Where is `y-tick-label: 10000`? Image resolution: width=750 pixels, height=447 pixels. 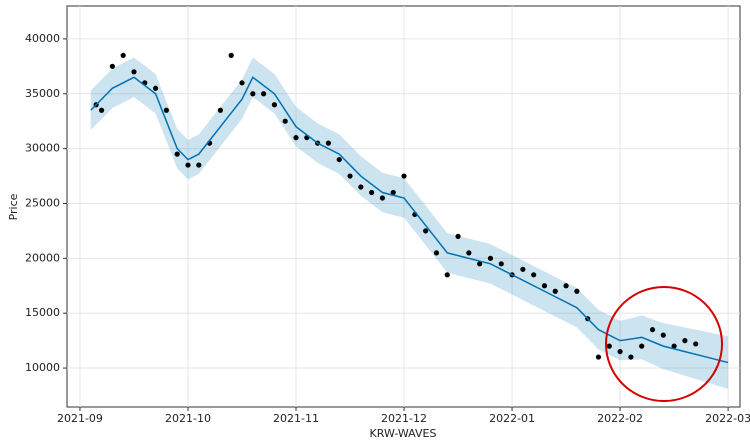 y-tick-label: 10000 is located at coordinates (42, 367).